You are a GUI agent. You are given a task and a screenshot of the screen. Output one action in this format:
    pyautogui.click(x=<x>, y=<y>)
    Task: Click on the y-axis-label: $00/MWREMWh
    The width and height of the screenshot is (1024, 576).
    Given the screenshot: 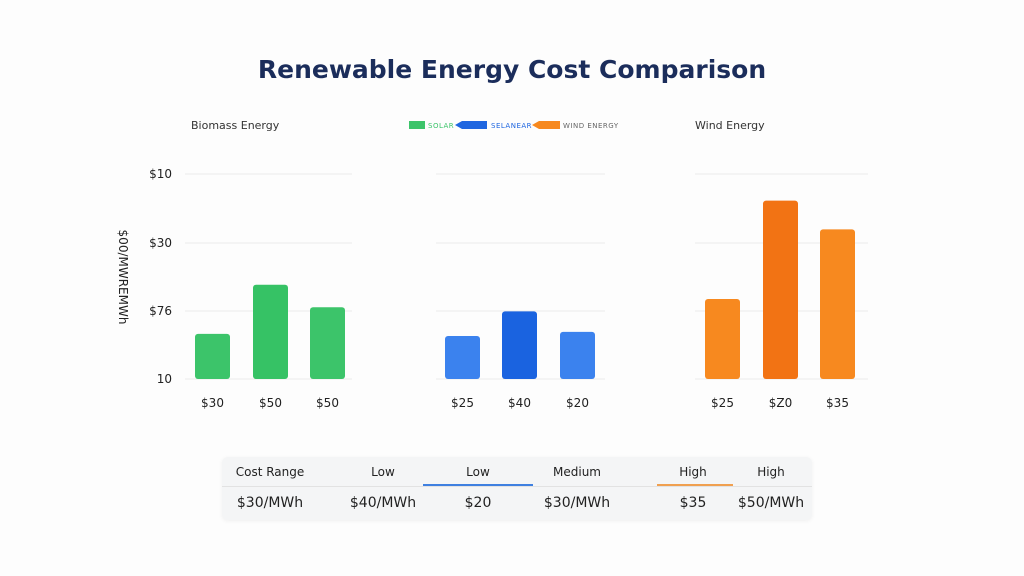 What is the action you would take?
    pyautogui.click(x=123, y=277)
    